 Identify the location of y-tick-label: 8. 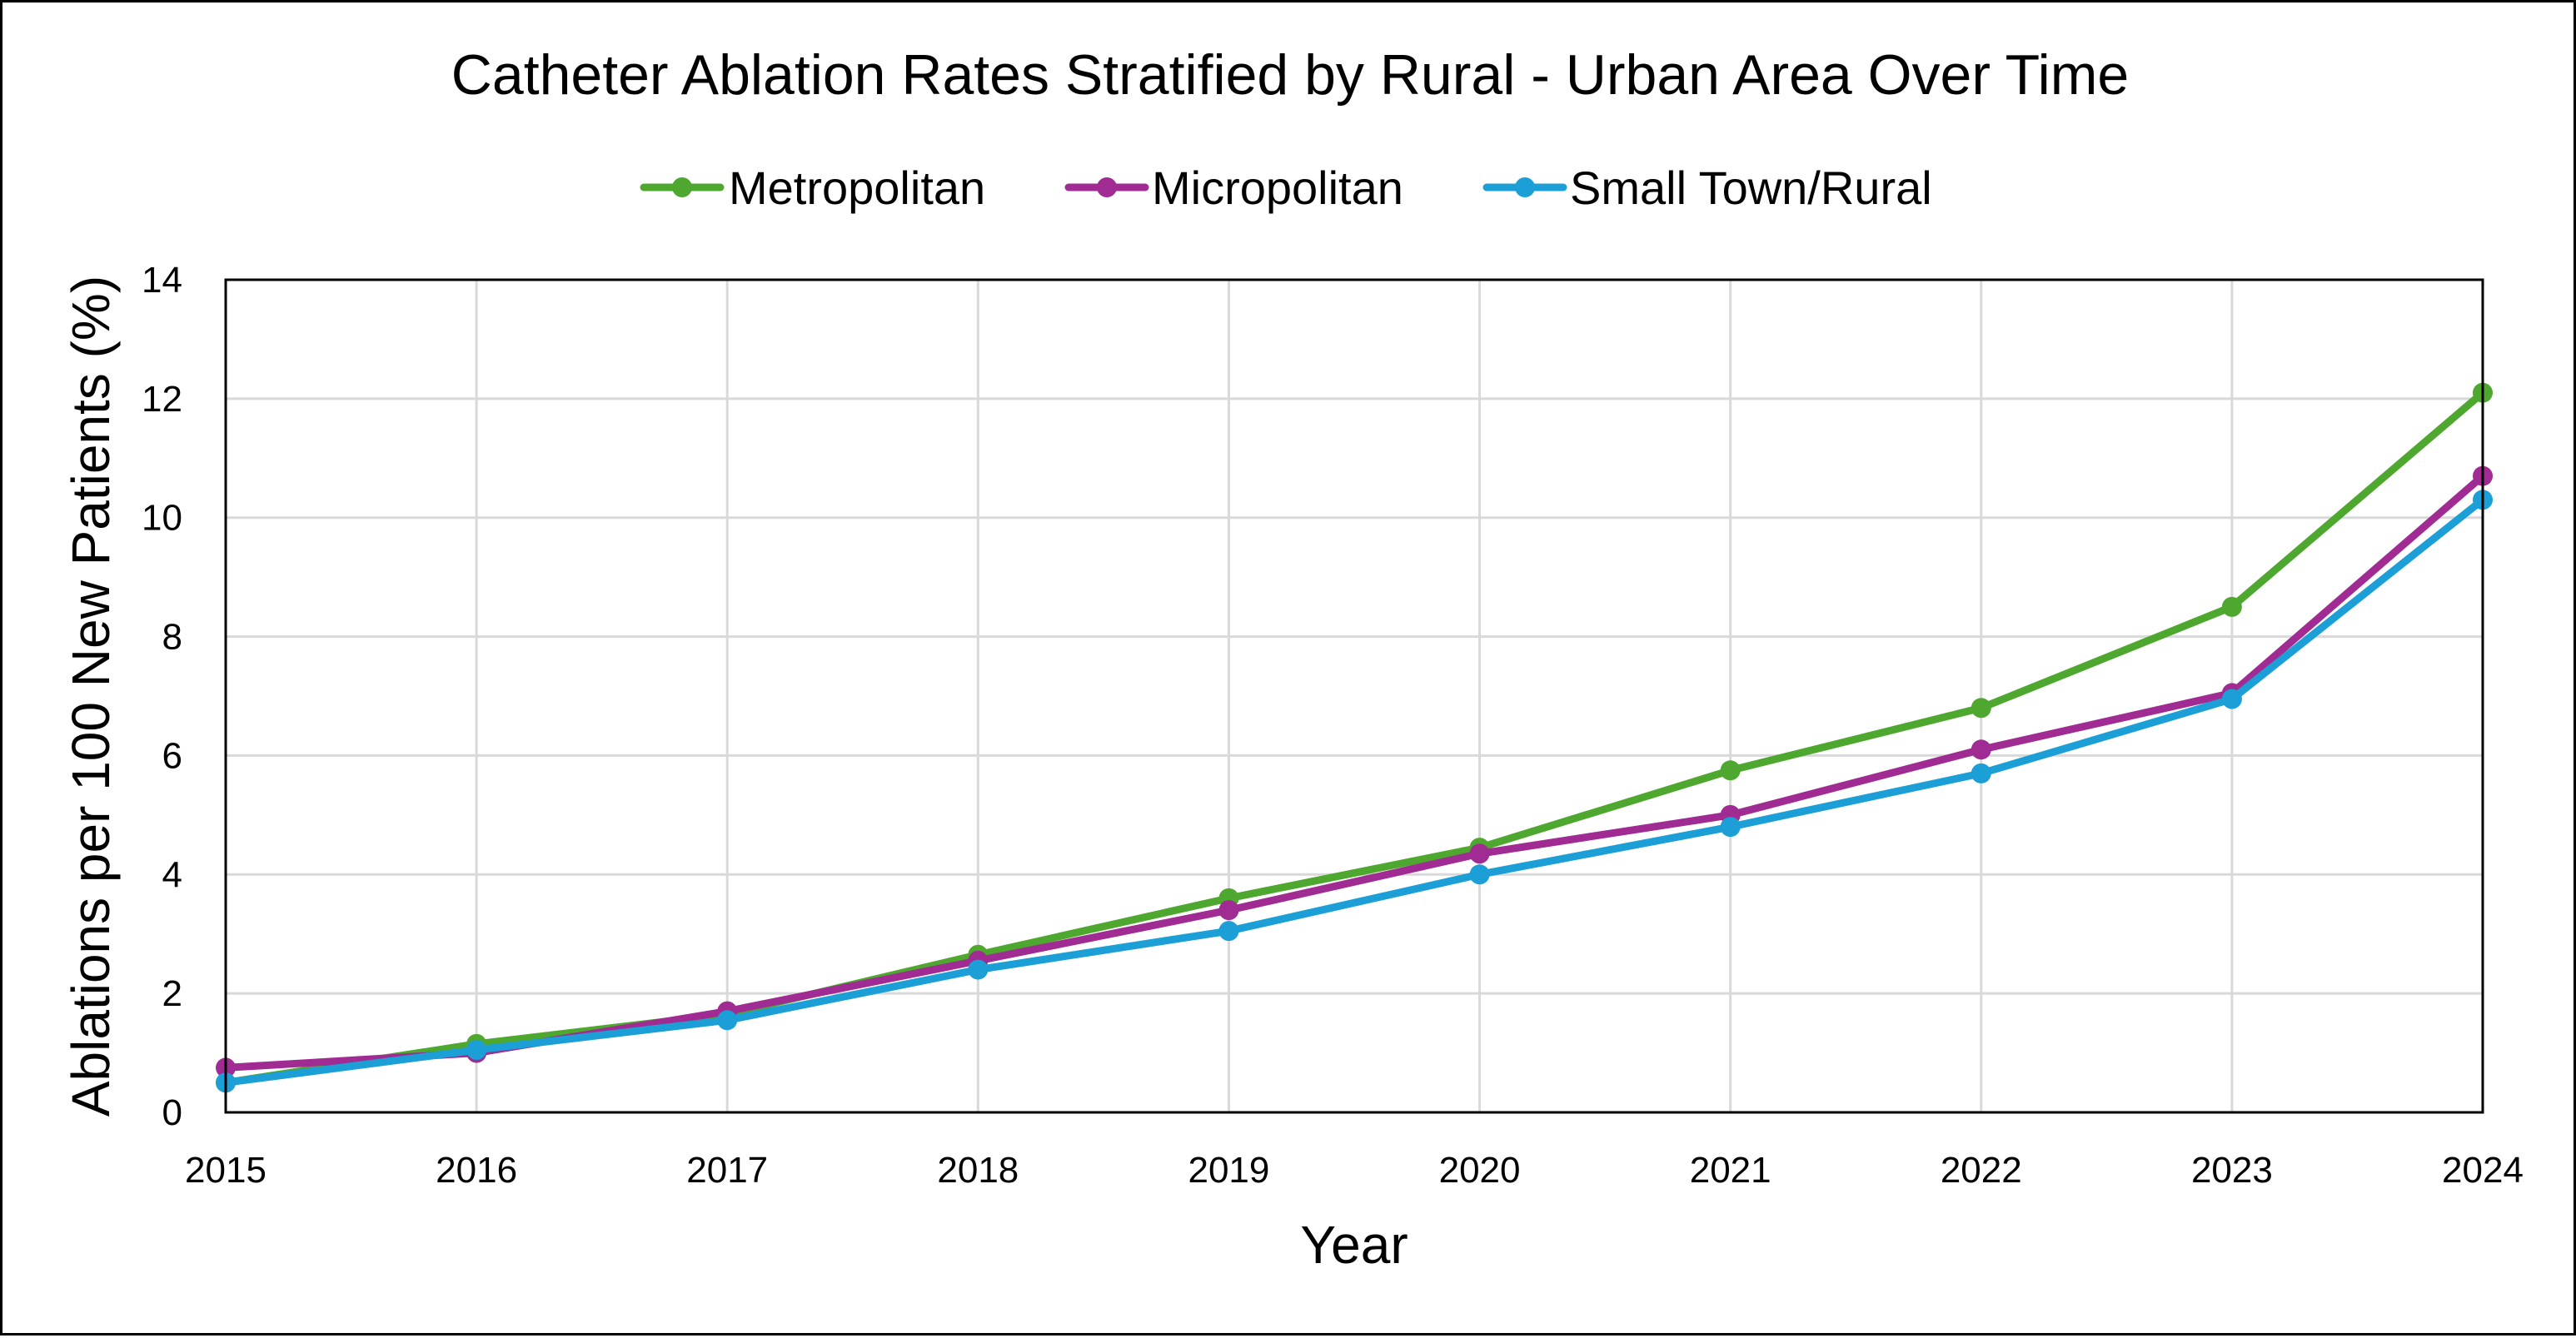
(172, 637).